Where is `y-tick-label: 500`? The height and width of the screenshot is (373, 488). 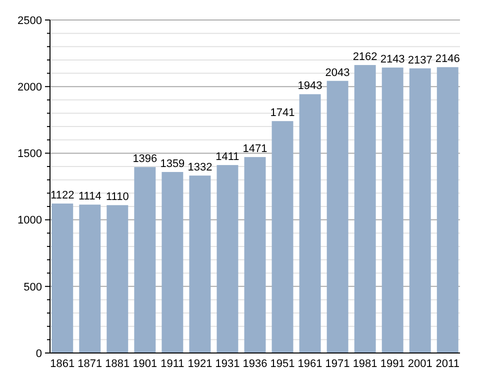
y-tick-label: 500 is located at coordinates (33, 287).